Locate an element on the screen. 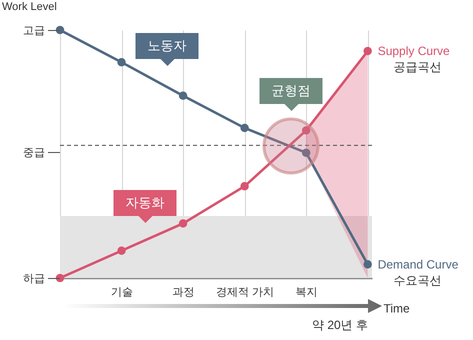 This screenshot has width=473, height=340. series-label: Supply Curve 공급곡선 is located at coordinates (414, 59).